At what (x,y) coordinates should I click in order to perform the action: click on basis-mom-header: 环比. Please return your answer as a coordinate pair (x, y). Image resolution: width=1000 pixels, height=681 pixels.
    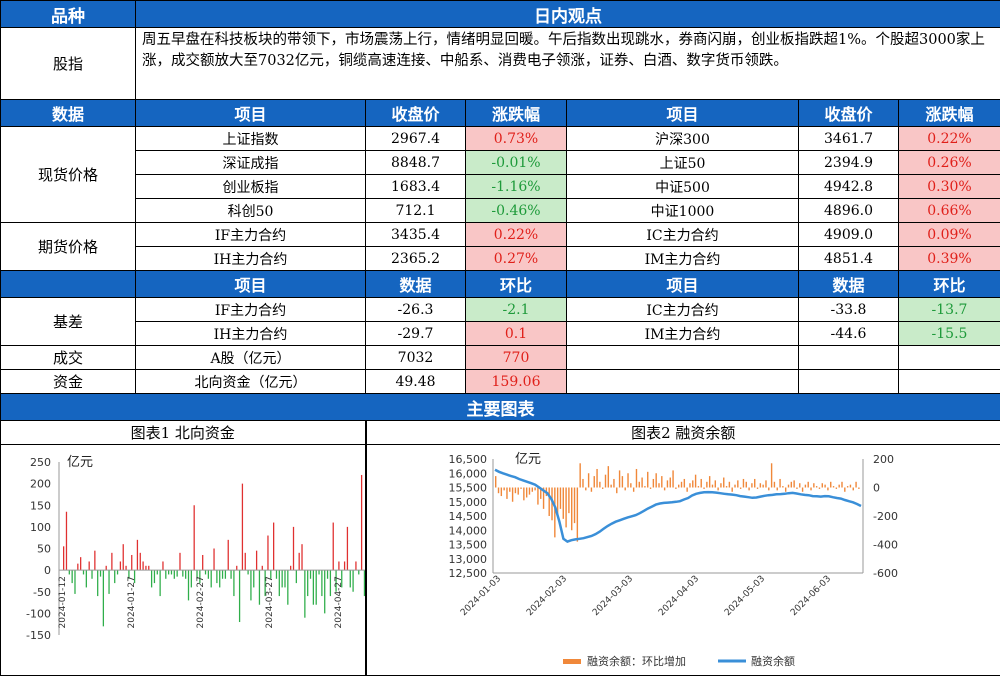
    Looking at the image, I should click on (516, 284).